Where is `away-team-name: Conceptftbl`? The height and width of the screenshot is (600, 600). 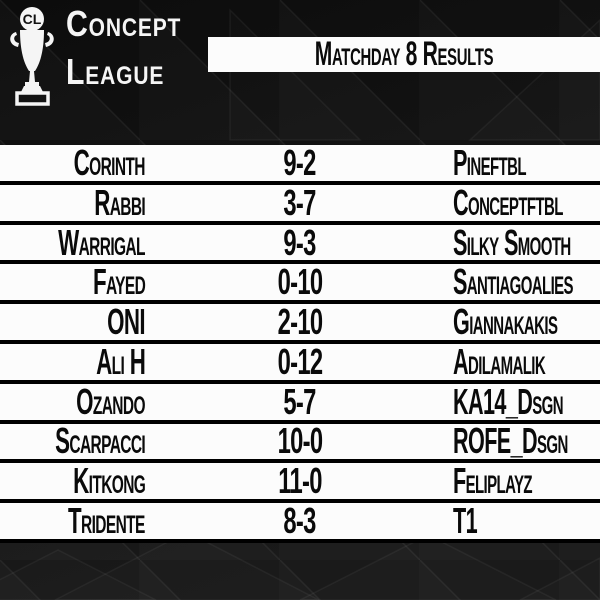
away-team-name: Conceptftbl is located at coordinates (508, 202).